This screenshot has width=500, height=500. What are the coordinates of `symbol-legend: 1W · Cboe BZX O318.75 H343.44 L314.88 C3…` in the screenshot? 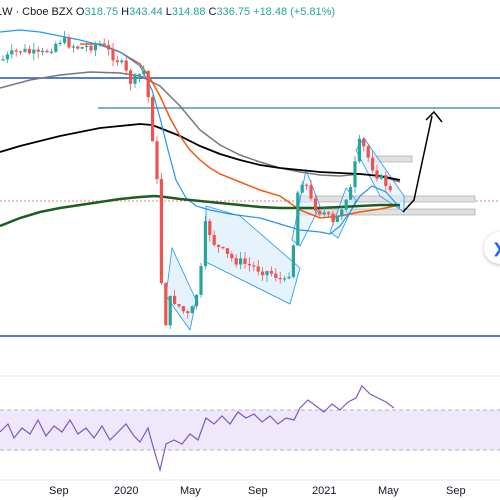 It's located at (167, 12).